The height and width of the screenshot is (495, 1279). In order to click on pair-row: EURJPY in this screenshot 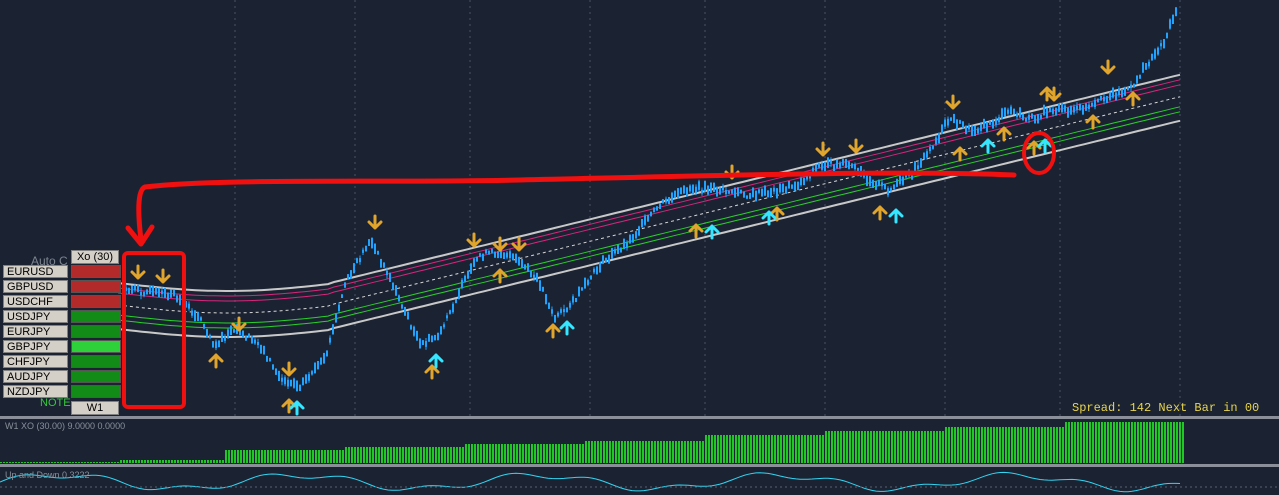, I will do `click(62, 332)`.